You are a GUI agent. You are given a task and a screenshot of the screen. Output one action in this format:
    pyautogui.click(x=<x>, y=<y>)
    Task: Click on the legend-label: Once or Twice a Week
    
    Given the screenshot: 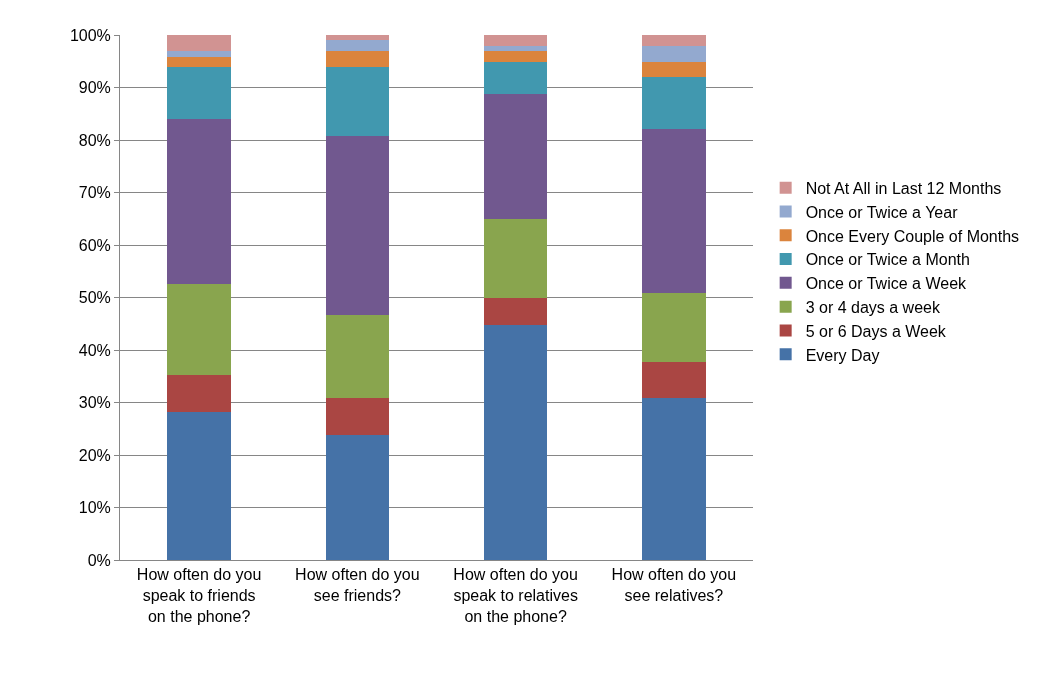 What is the action you would take?
    pyautogui.click(x=886, y=284)
    